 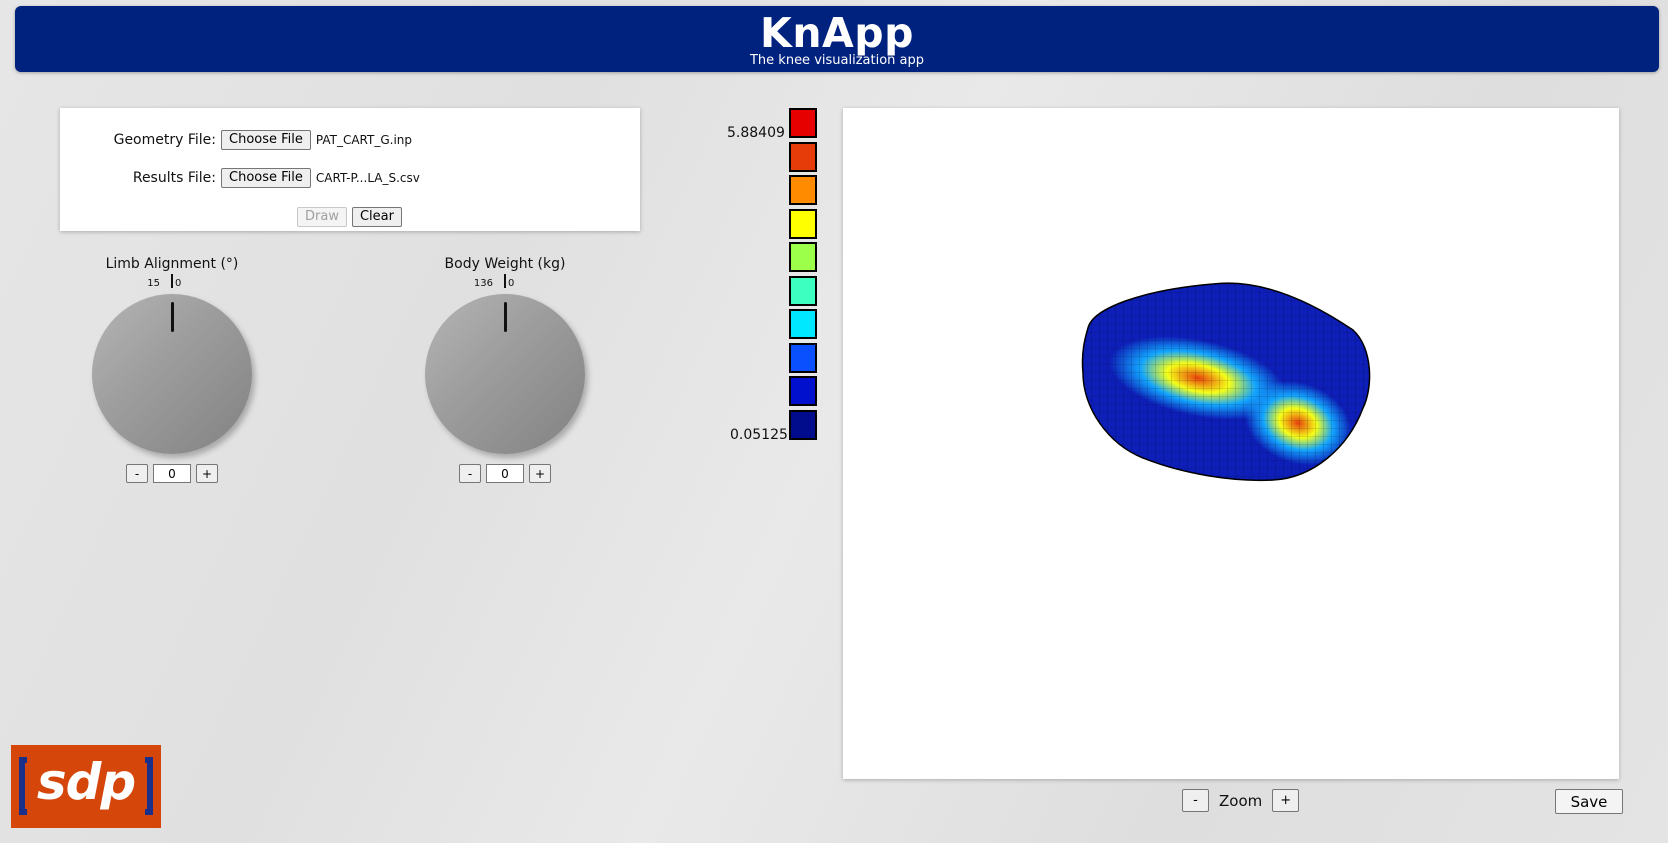 What do you see at coordinates (1286, 800) in the screenshot?
I see `zoom-in-button: +` at bounding box center [1286, 800].